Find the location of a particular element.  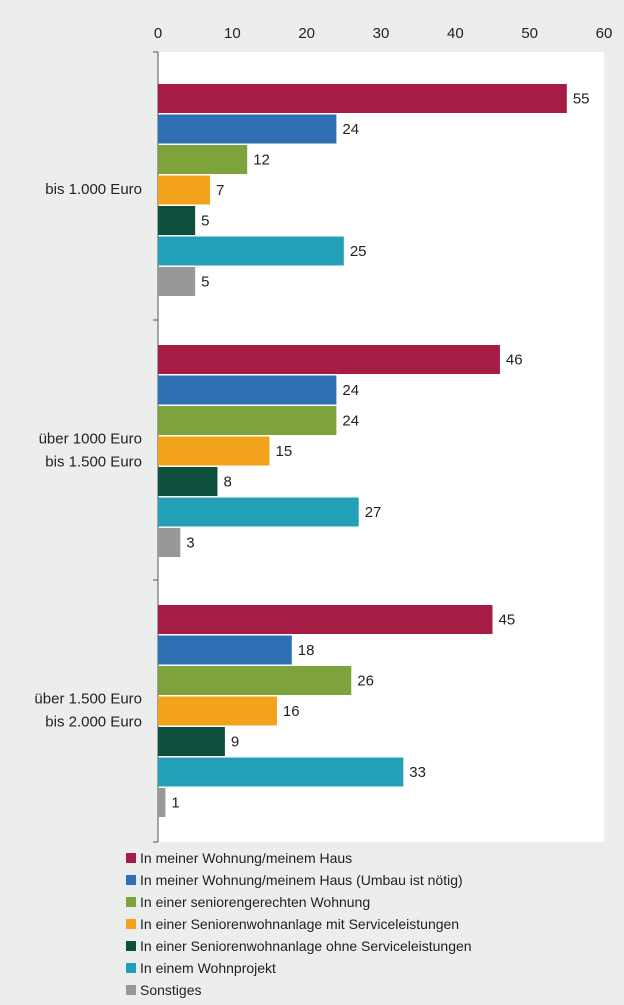

bar-value-label: 1 is located at coordinates (175, 803).